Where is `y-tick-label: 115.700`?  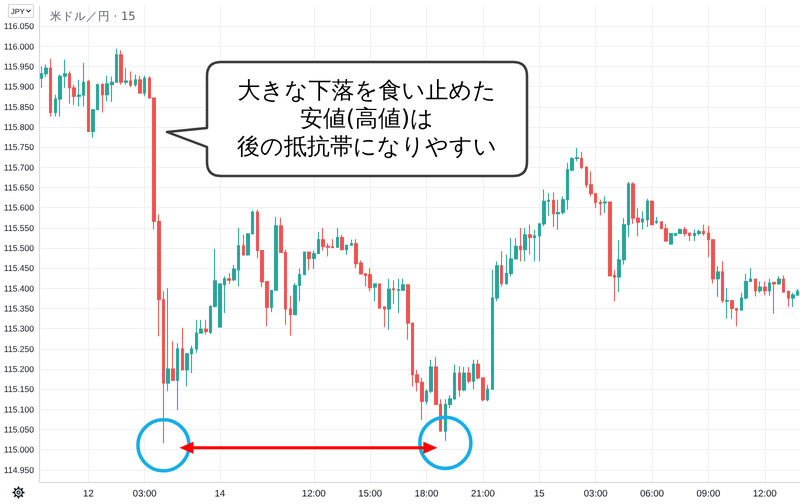 y-tick-label: 115.700 is located at coordinates (19, 167).